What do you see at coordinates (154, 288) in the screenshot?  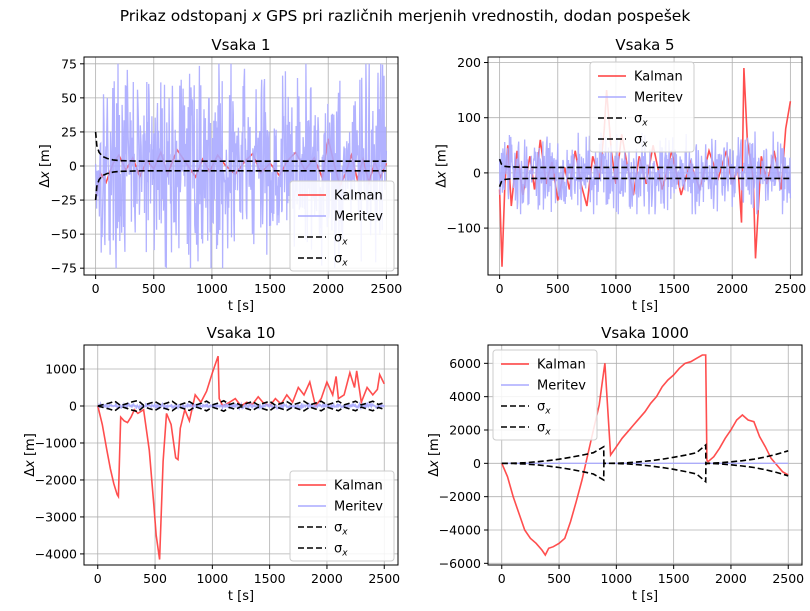 I see `panel1-xtick-label-1: 500` at bounding box center [154, 288].